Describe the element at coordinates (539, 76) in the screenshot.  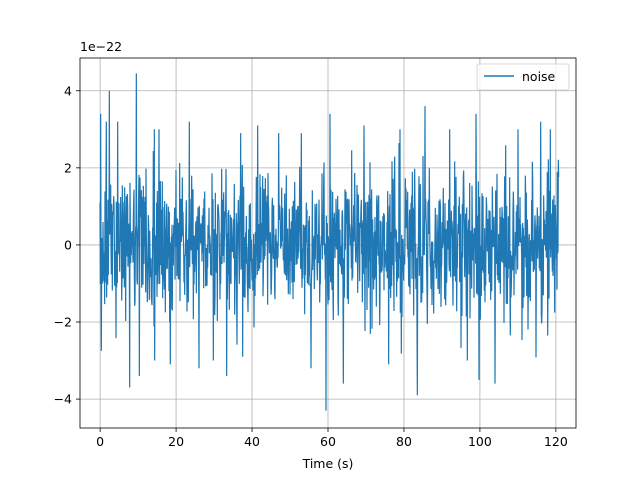
I see `legend-label-noise: noise` at that location.